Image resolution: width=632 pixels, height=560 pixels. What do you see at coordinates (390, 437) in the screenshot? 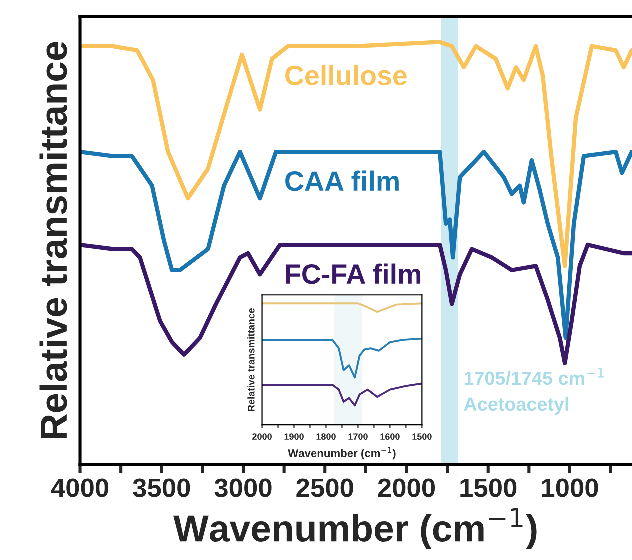
I see `x-tick-label: 1600` at bounding box center [390, 437].